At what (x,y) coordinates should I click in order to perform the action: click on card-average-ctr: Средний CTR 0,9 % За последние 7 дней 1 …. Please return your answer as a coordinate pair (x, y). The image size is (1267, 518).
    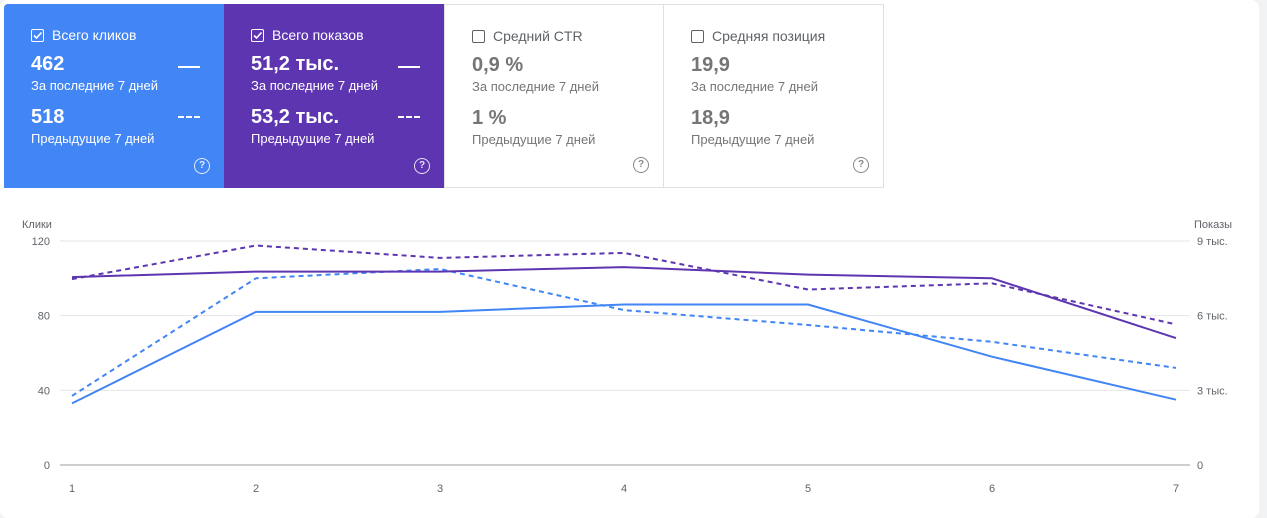
    Looking at the image, I should click on (554, 96).